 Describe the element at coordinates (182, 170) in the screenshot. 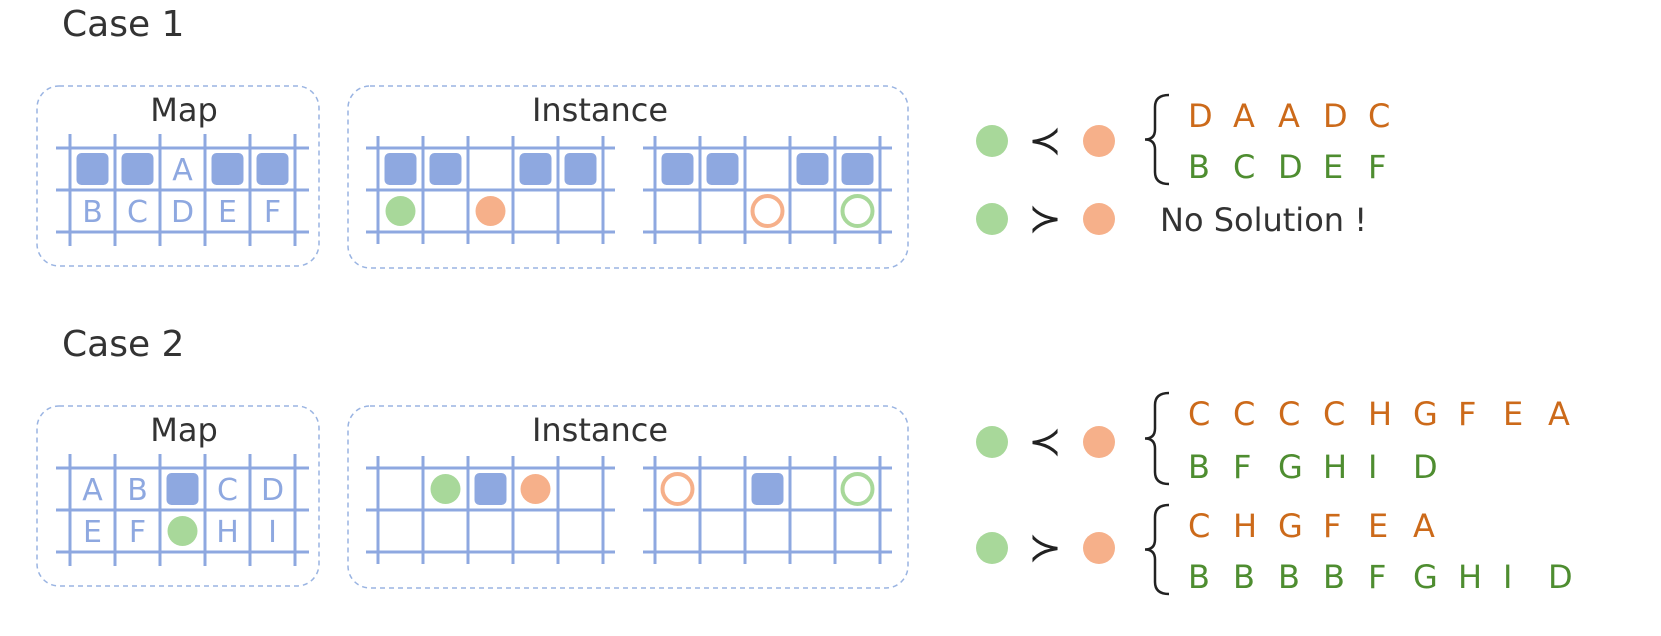

I see `map-cell-label: A` at that location.